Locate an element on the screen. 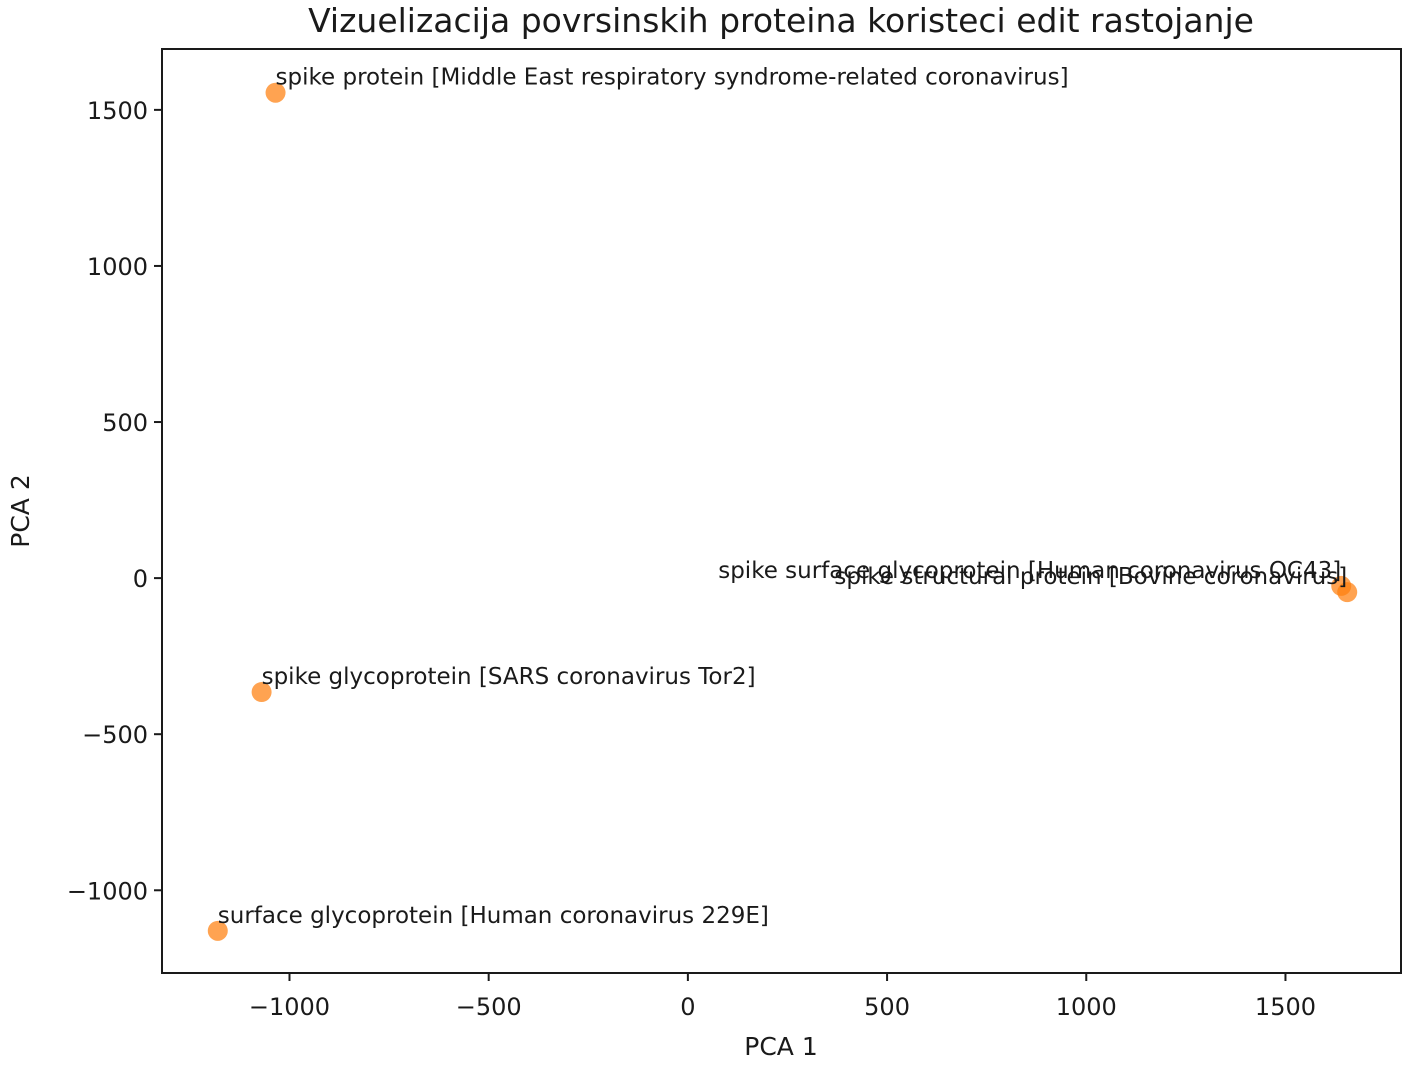  x-tick-label: −1000 is located at coordinates (289, 1007).